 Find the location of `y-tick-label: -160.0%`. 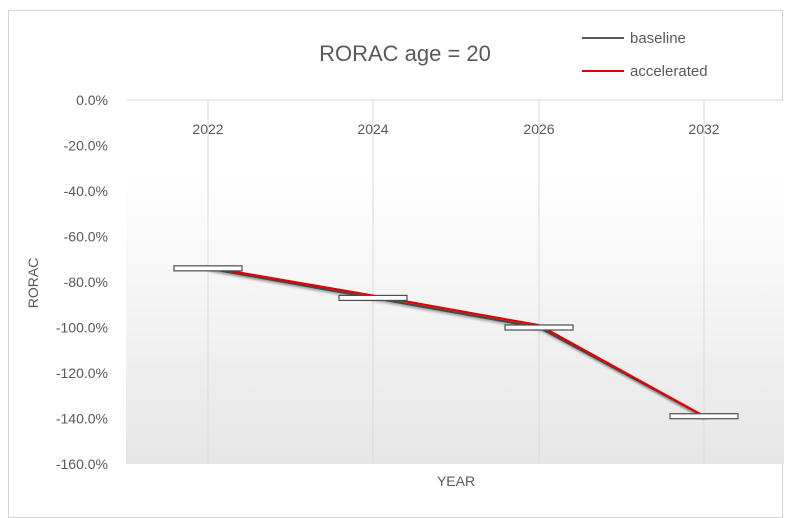

y-tick-label: -160.0% is located at coordinates (82, 464).